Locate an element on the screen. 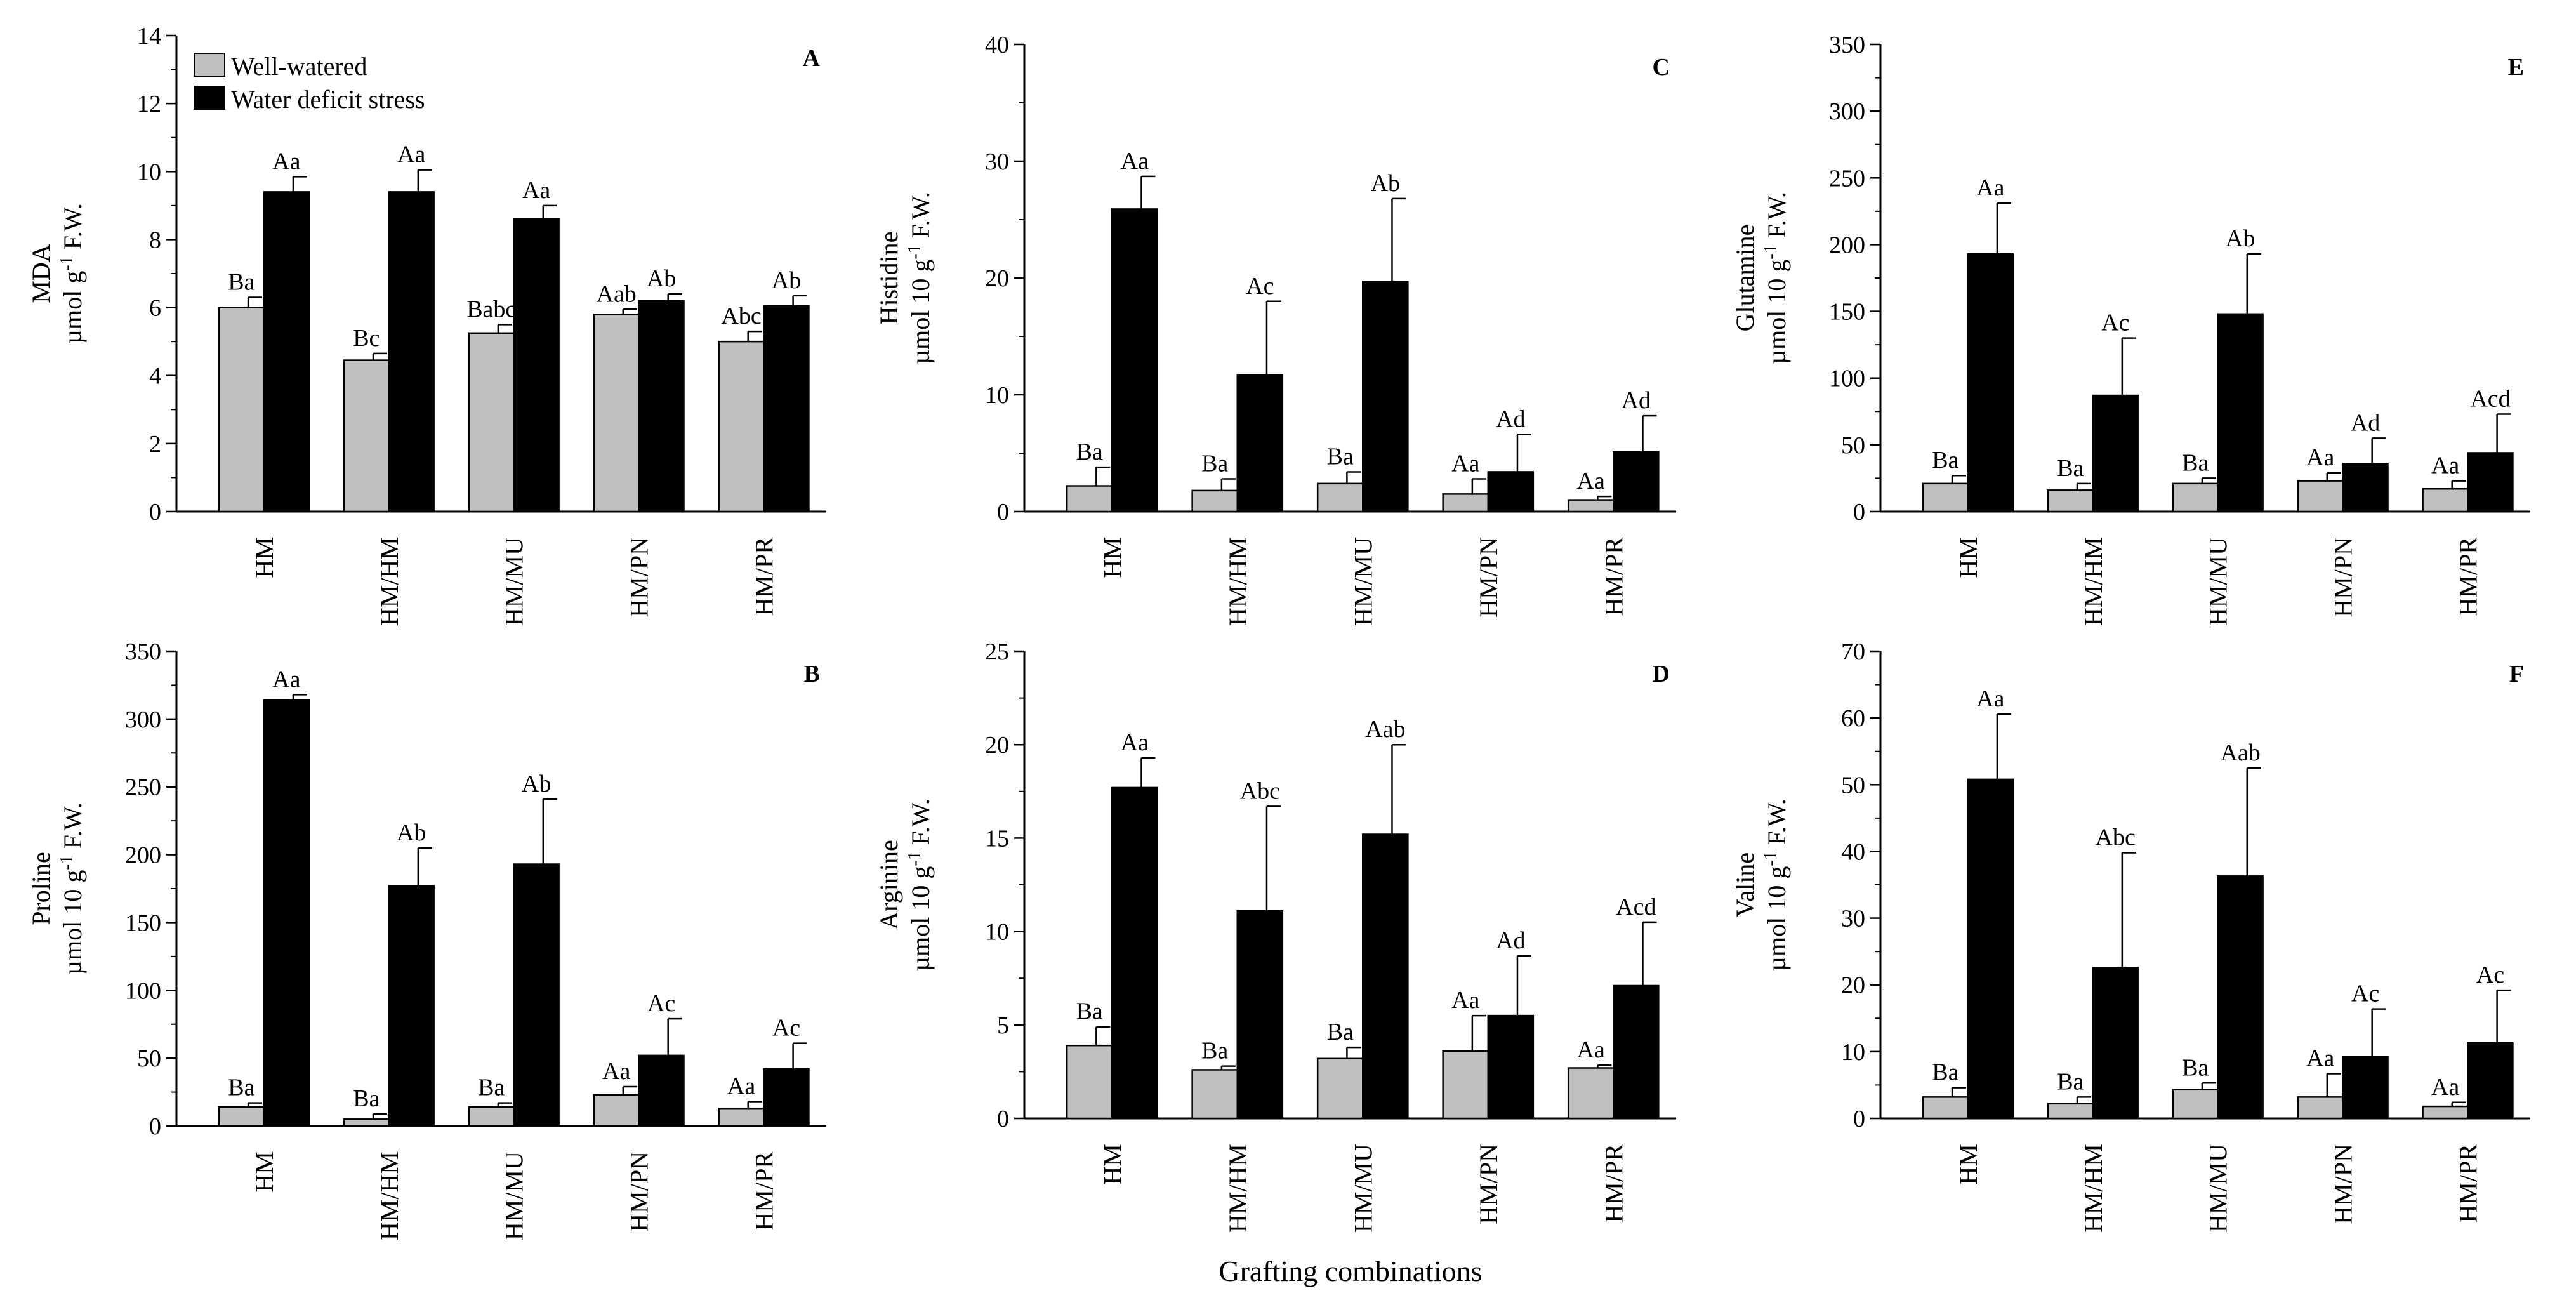  y-tick-label-e-7: 350 is located at coordinates (1847, 45).